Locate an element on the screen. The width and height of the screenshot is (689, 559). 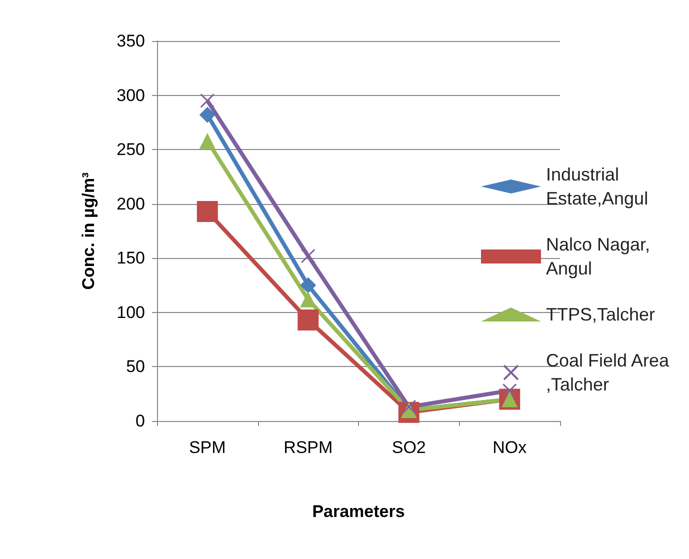
y-tick-label: 0 is located at coordinates (140, 421).